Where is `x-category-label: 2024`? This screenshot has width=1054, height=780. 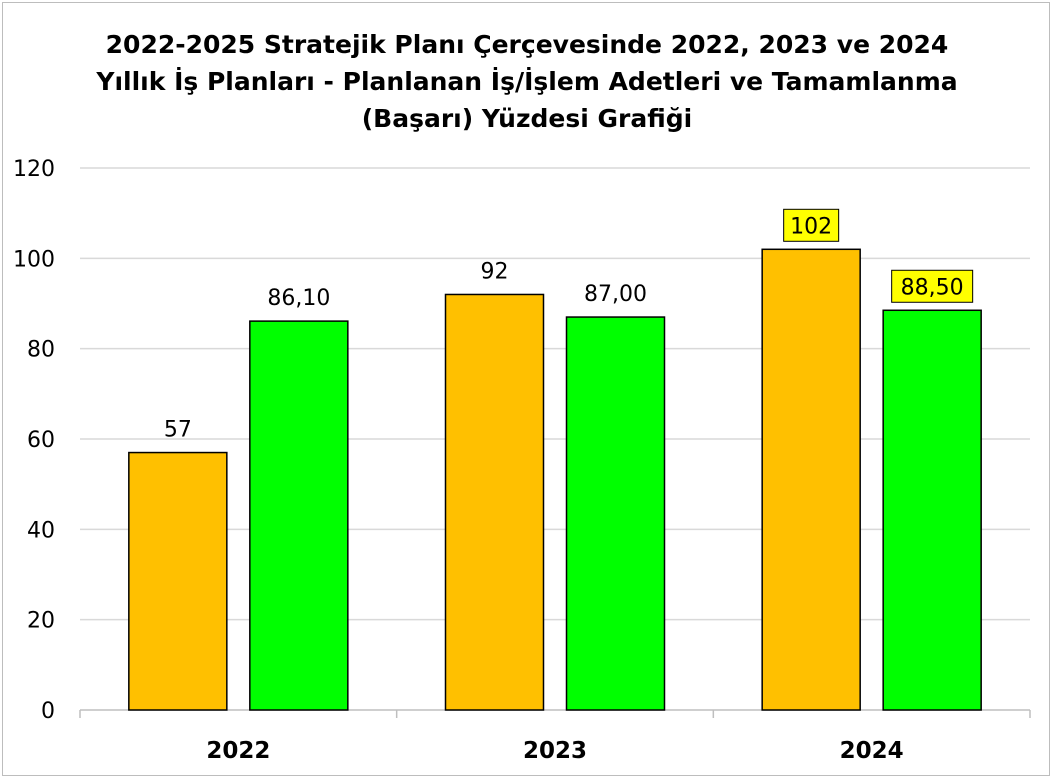
x-category-label: 2024 is located at coordinates (872, 751).